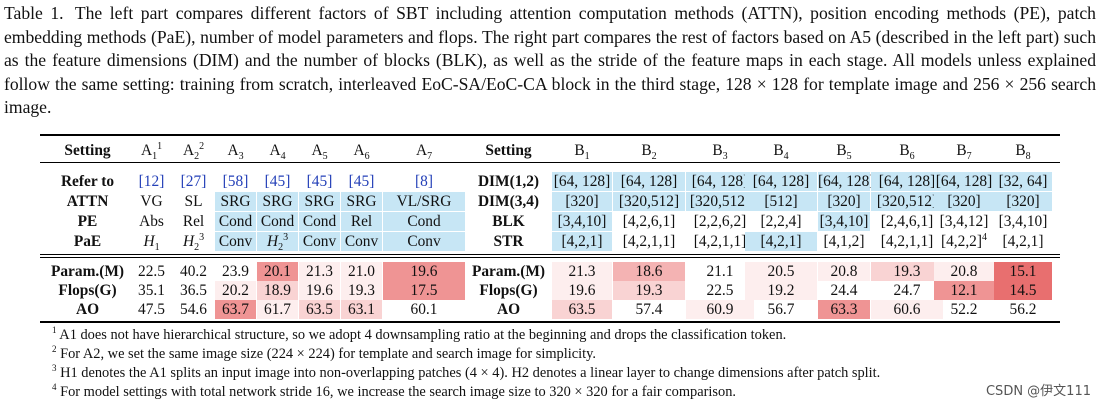 The image size is (1105, 408). What do you see at coordinates (907, 201) in the screenshot?
I see `config-cell: [320,512]` at bounding box center [907, 201].